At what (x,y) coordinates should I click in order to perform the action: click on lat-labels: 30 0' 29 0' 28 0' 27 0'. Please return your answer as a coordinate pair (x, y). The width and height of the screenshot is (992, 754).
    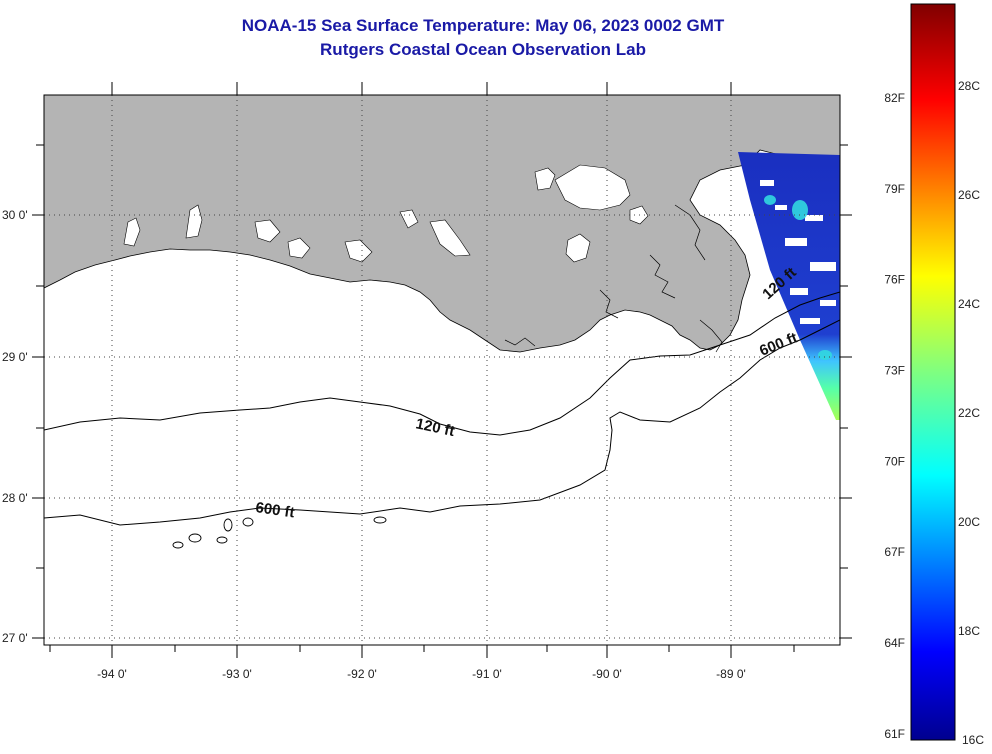
    Looking at the image, I should click on (15, 426).